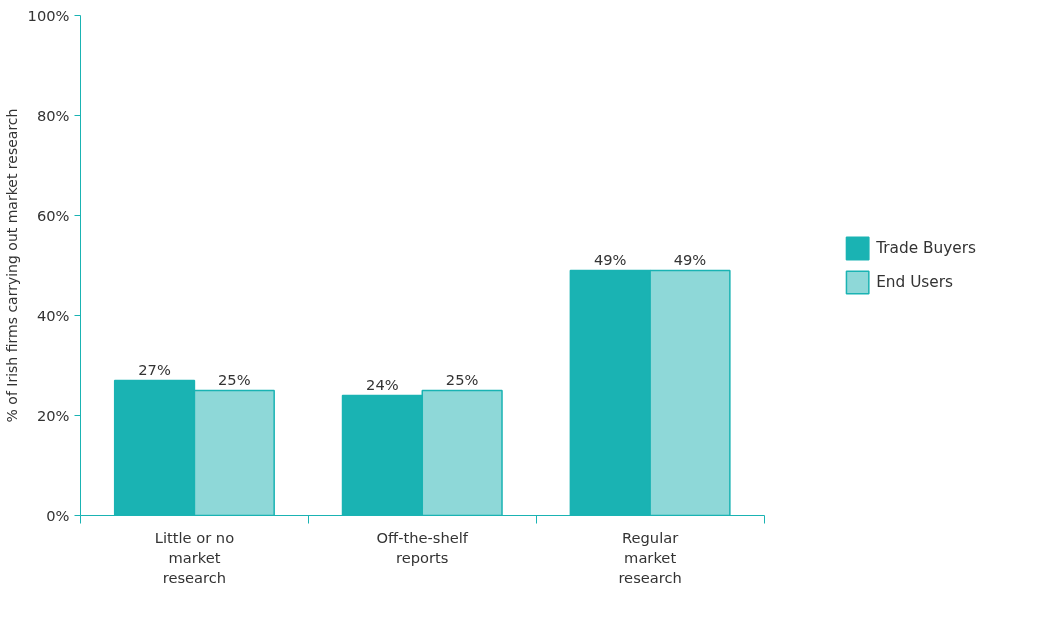  What do you see at coordinates (11, 265) in the screenshot?
I see `y-axis-title: % of Irish firms carrying out market research` at bounding box center [11, 265].